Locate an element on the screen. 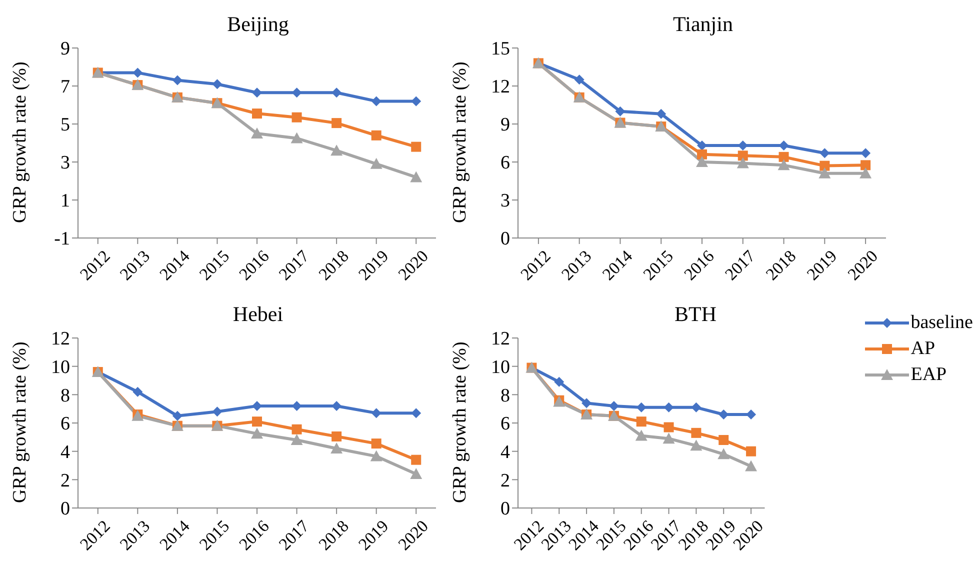  legend-label: EAP is located at coordinates (928, 375).